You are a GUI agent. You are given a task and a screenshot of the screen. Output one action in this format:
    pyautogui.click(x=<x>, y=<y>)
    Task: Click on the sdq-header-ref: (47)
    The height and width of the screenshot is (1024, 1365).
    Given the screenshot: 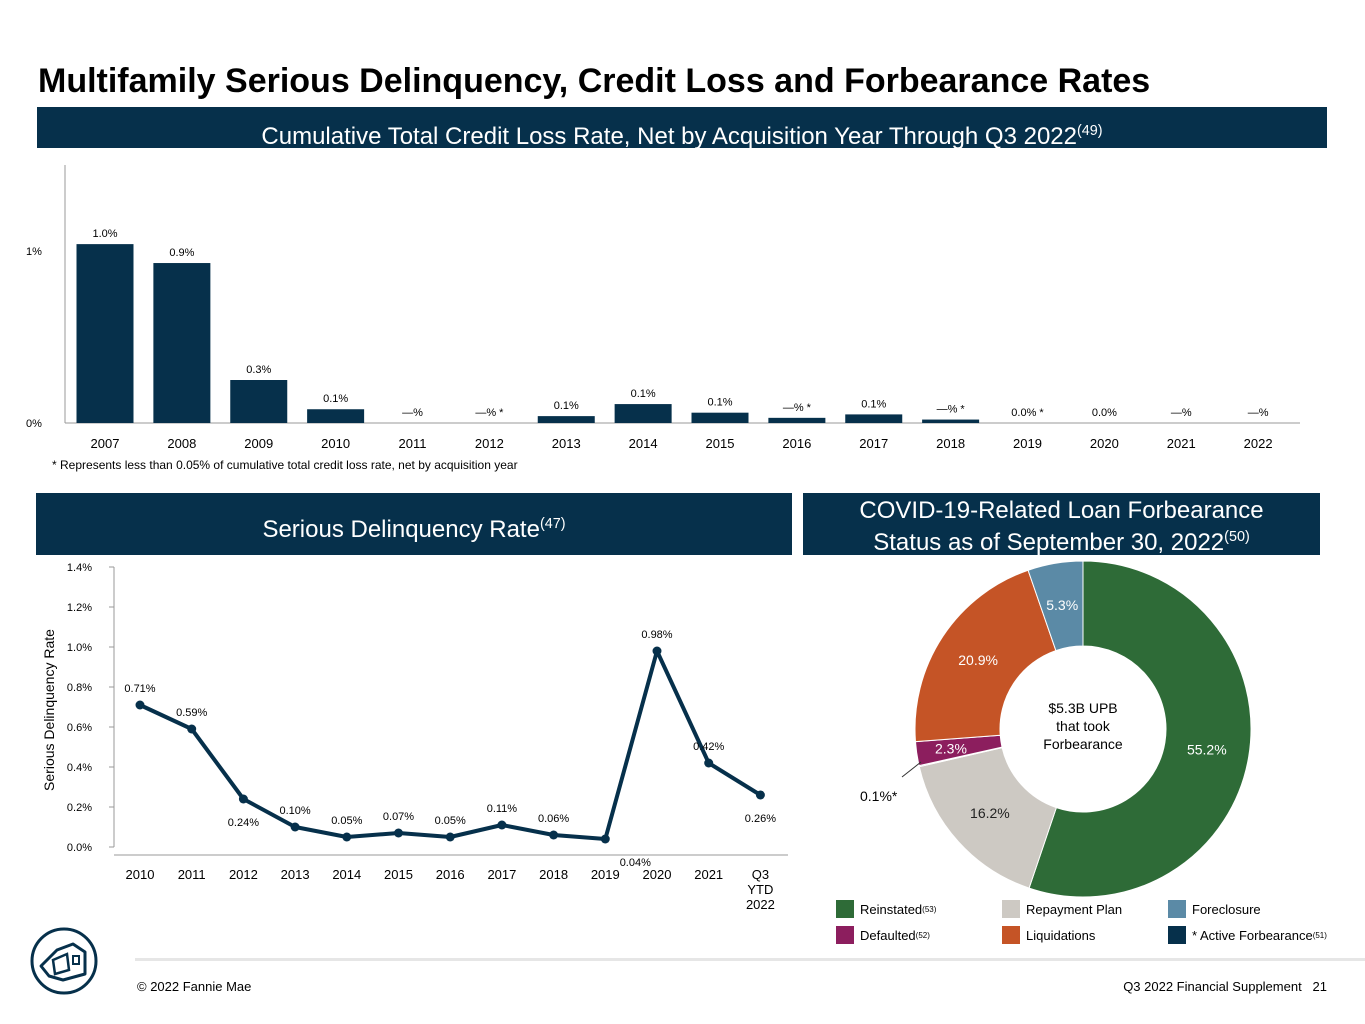 What is the action you would take?
    pyautogui.click(x=552, y=524)
    